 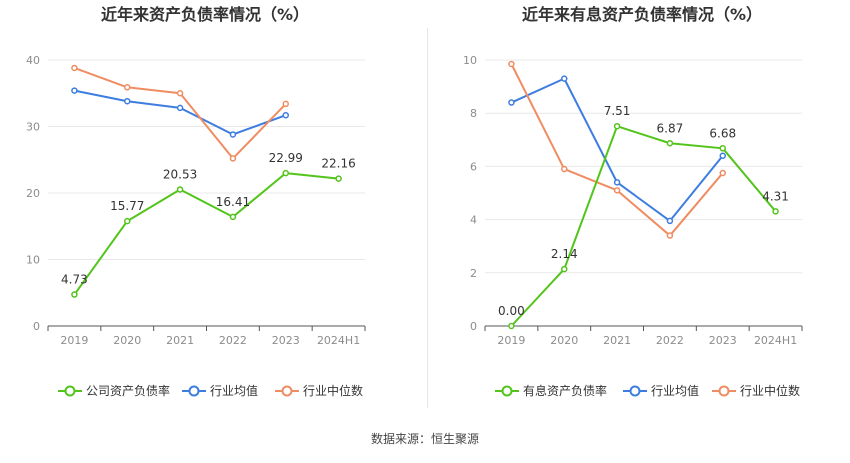 I want to click on y-tick-label: 30, so click(x=33, y=127).